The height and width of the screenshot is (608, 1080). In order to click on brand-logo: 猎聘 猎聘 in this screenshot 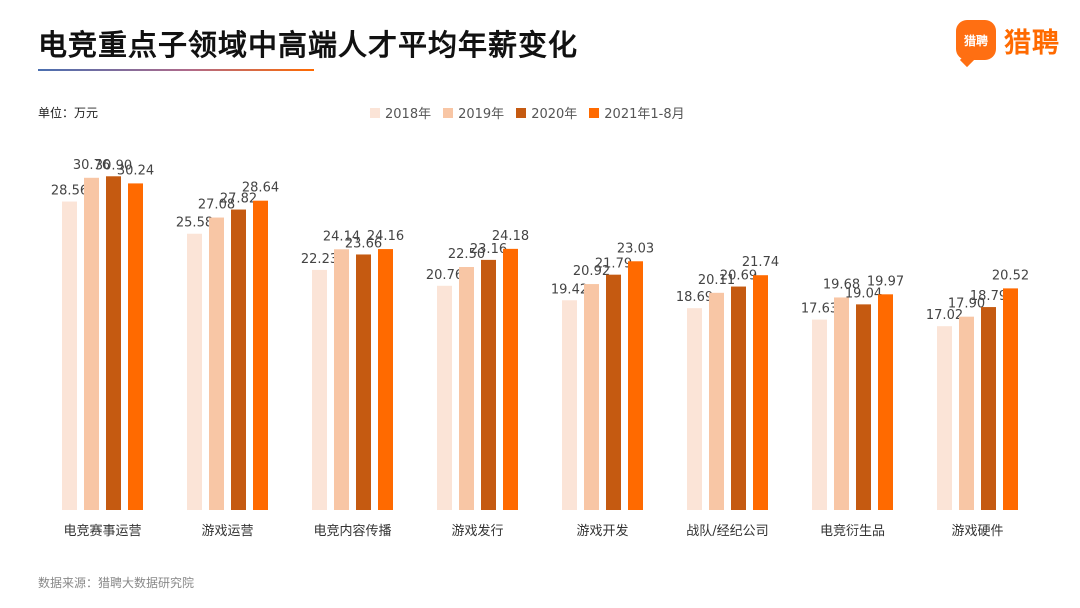, I will do `click(1008, 40)`.